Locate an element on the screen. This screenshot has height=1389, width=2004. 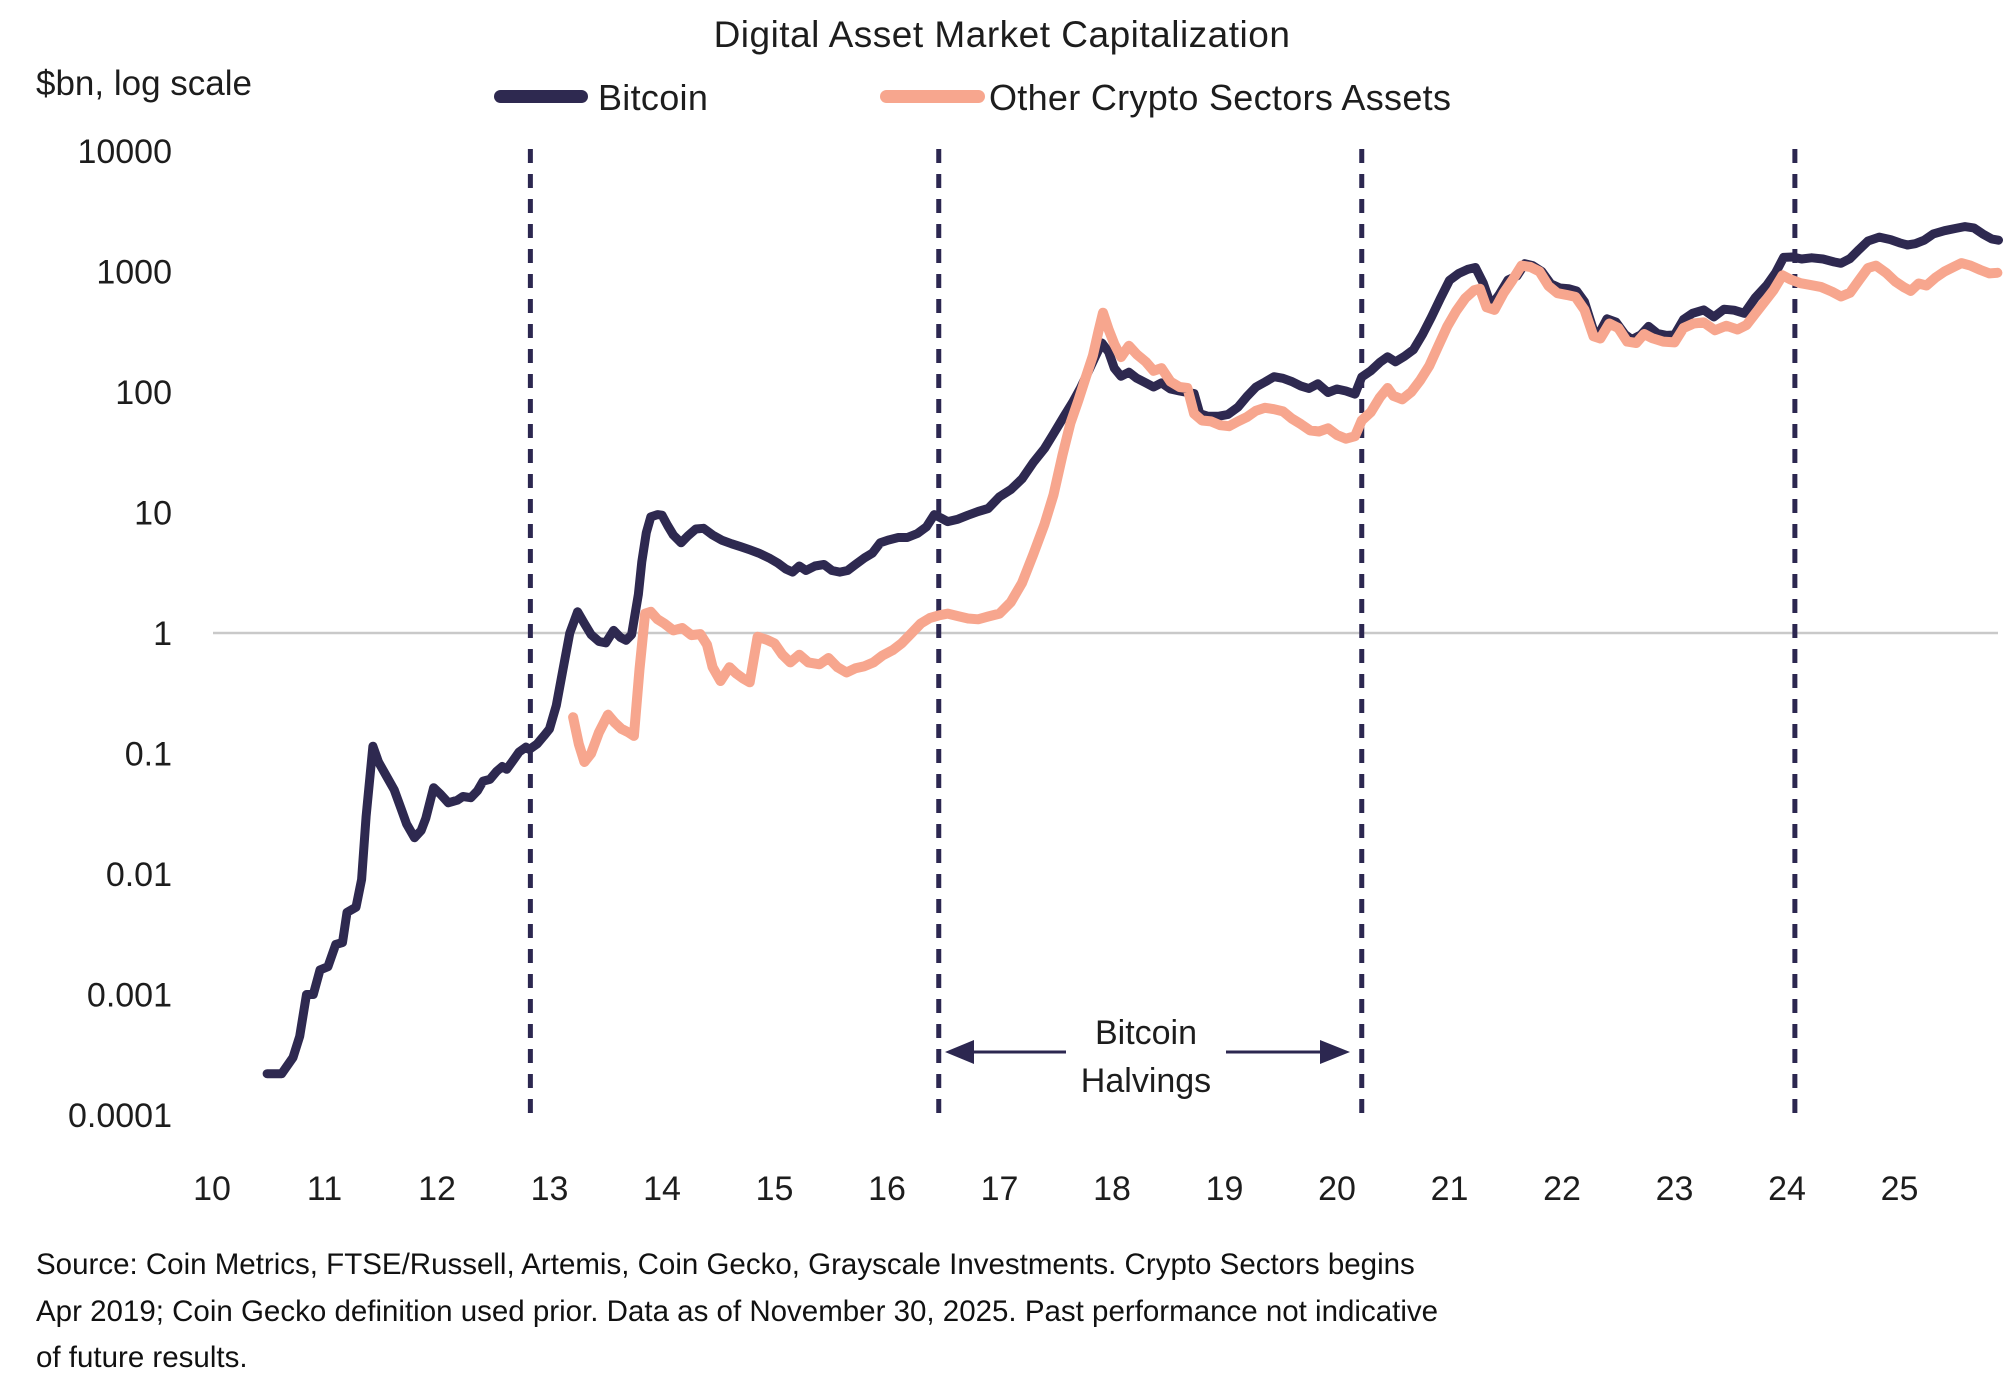
y-tick-label: 0.01 is located at coordinates (139, 875).